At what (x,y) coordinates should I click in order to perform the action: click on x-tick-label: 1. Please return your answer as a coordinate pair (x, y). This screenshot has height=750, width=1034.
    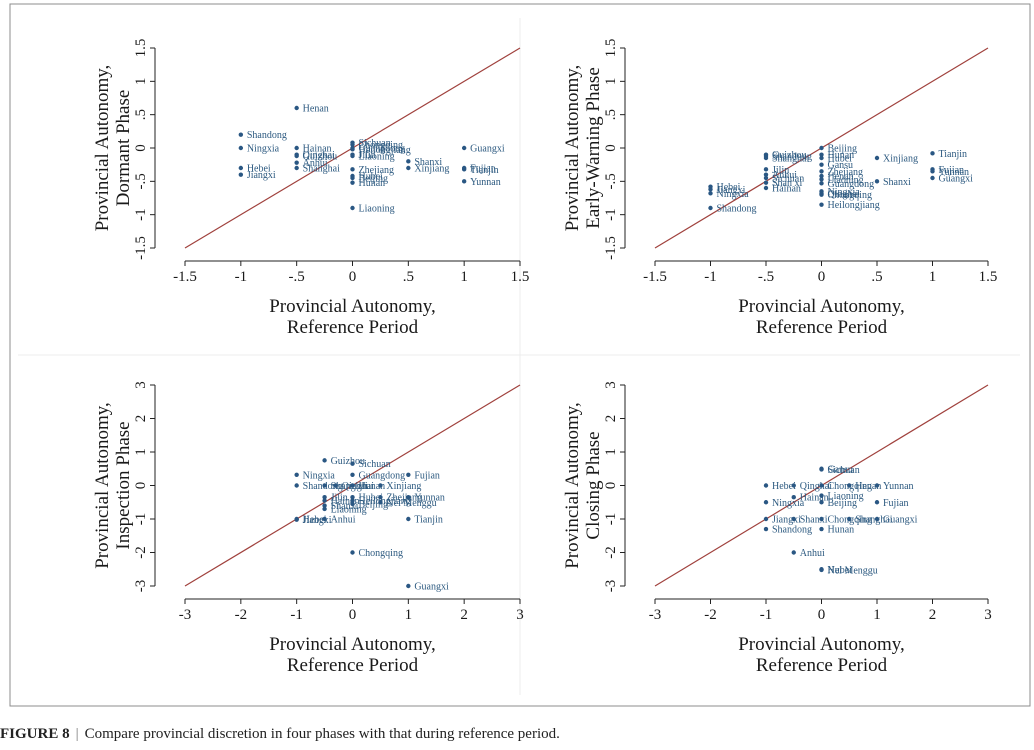
    Looking at the image, I should click on (464, 277).